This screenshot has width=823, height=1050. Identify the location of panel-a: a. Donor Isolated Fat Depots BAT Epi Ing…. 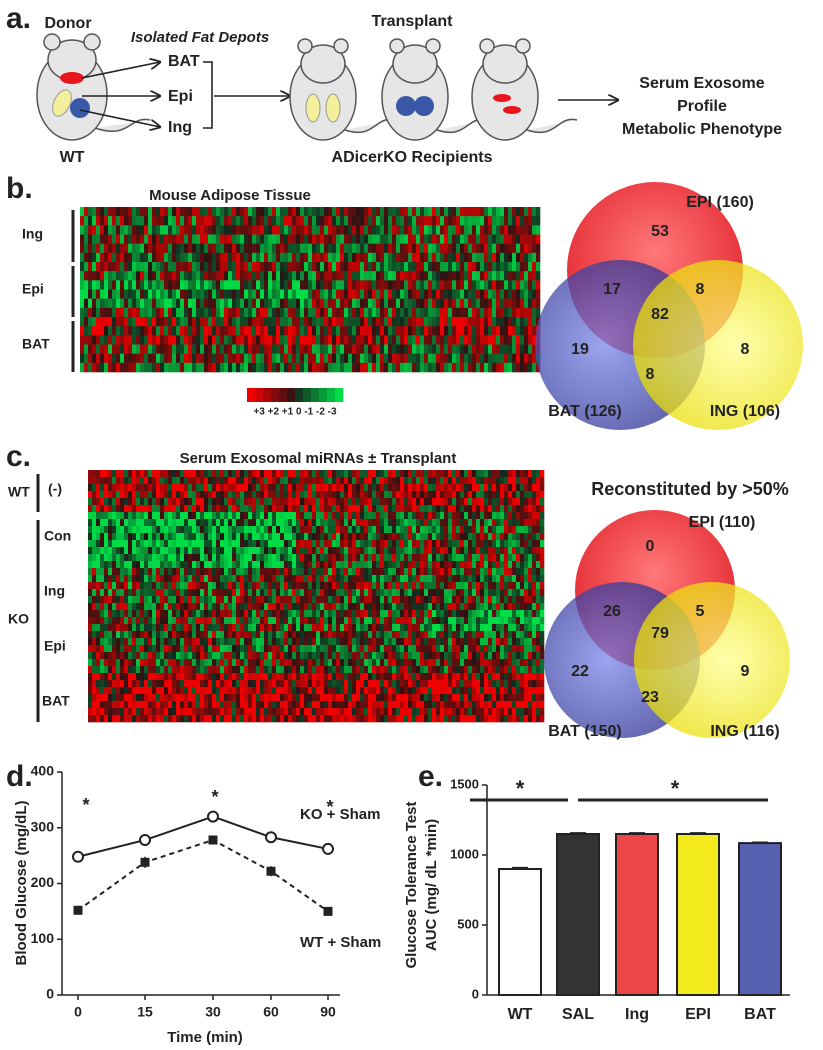
(394, 84).